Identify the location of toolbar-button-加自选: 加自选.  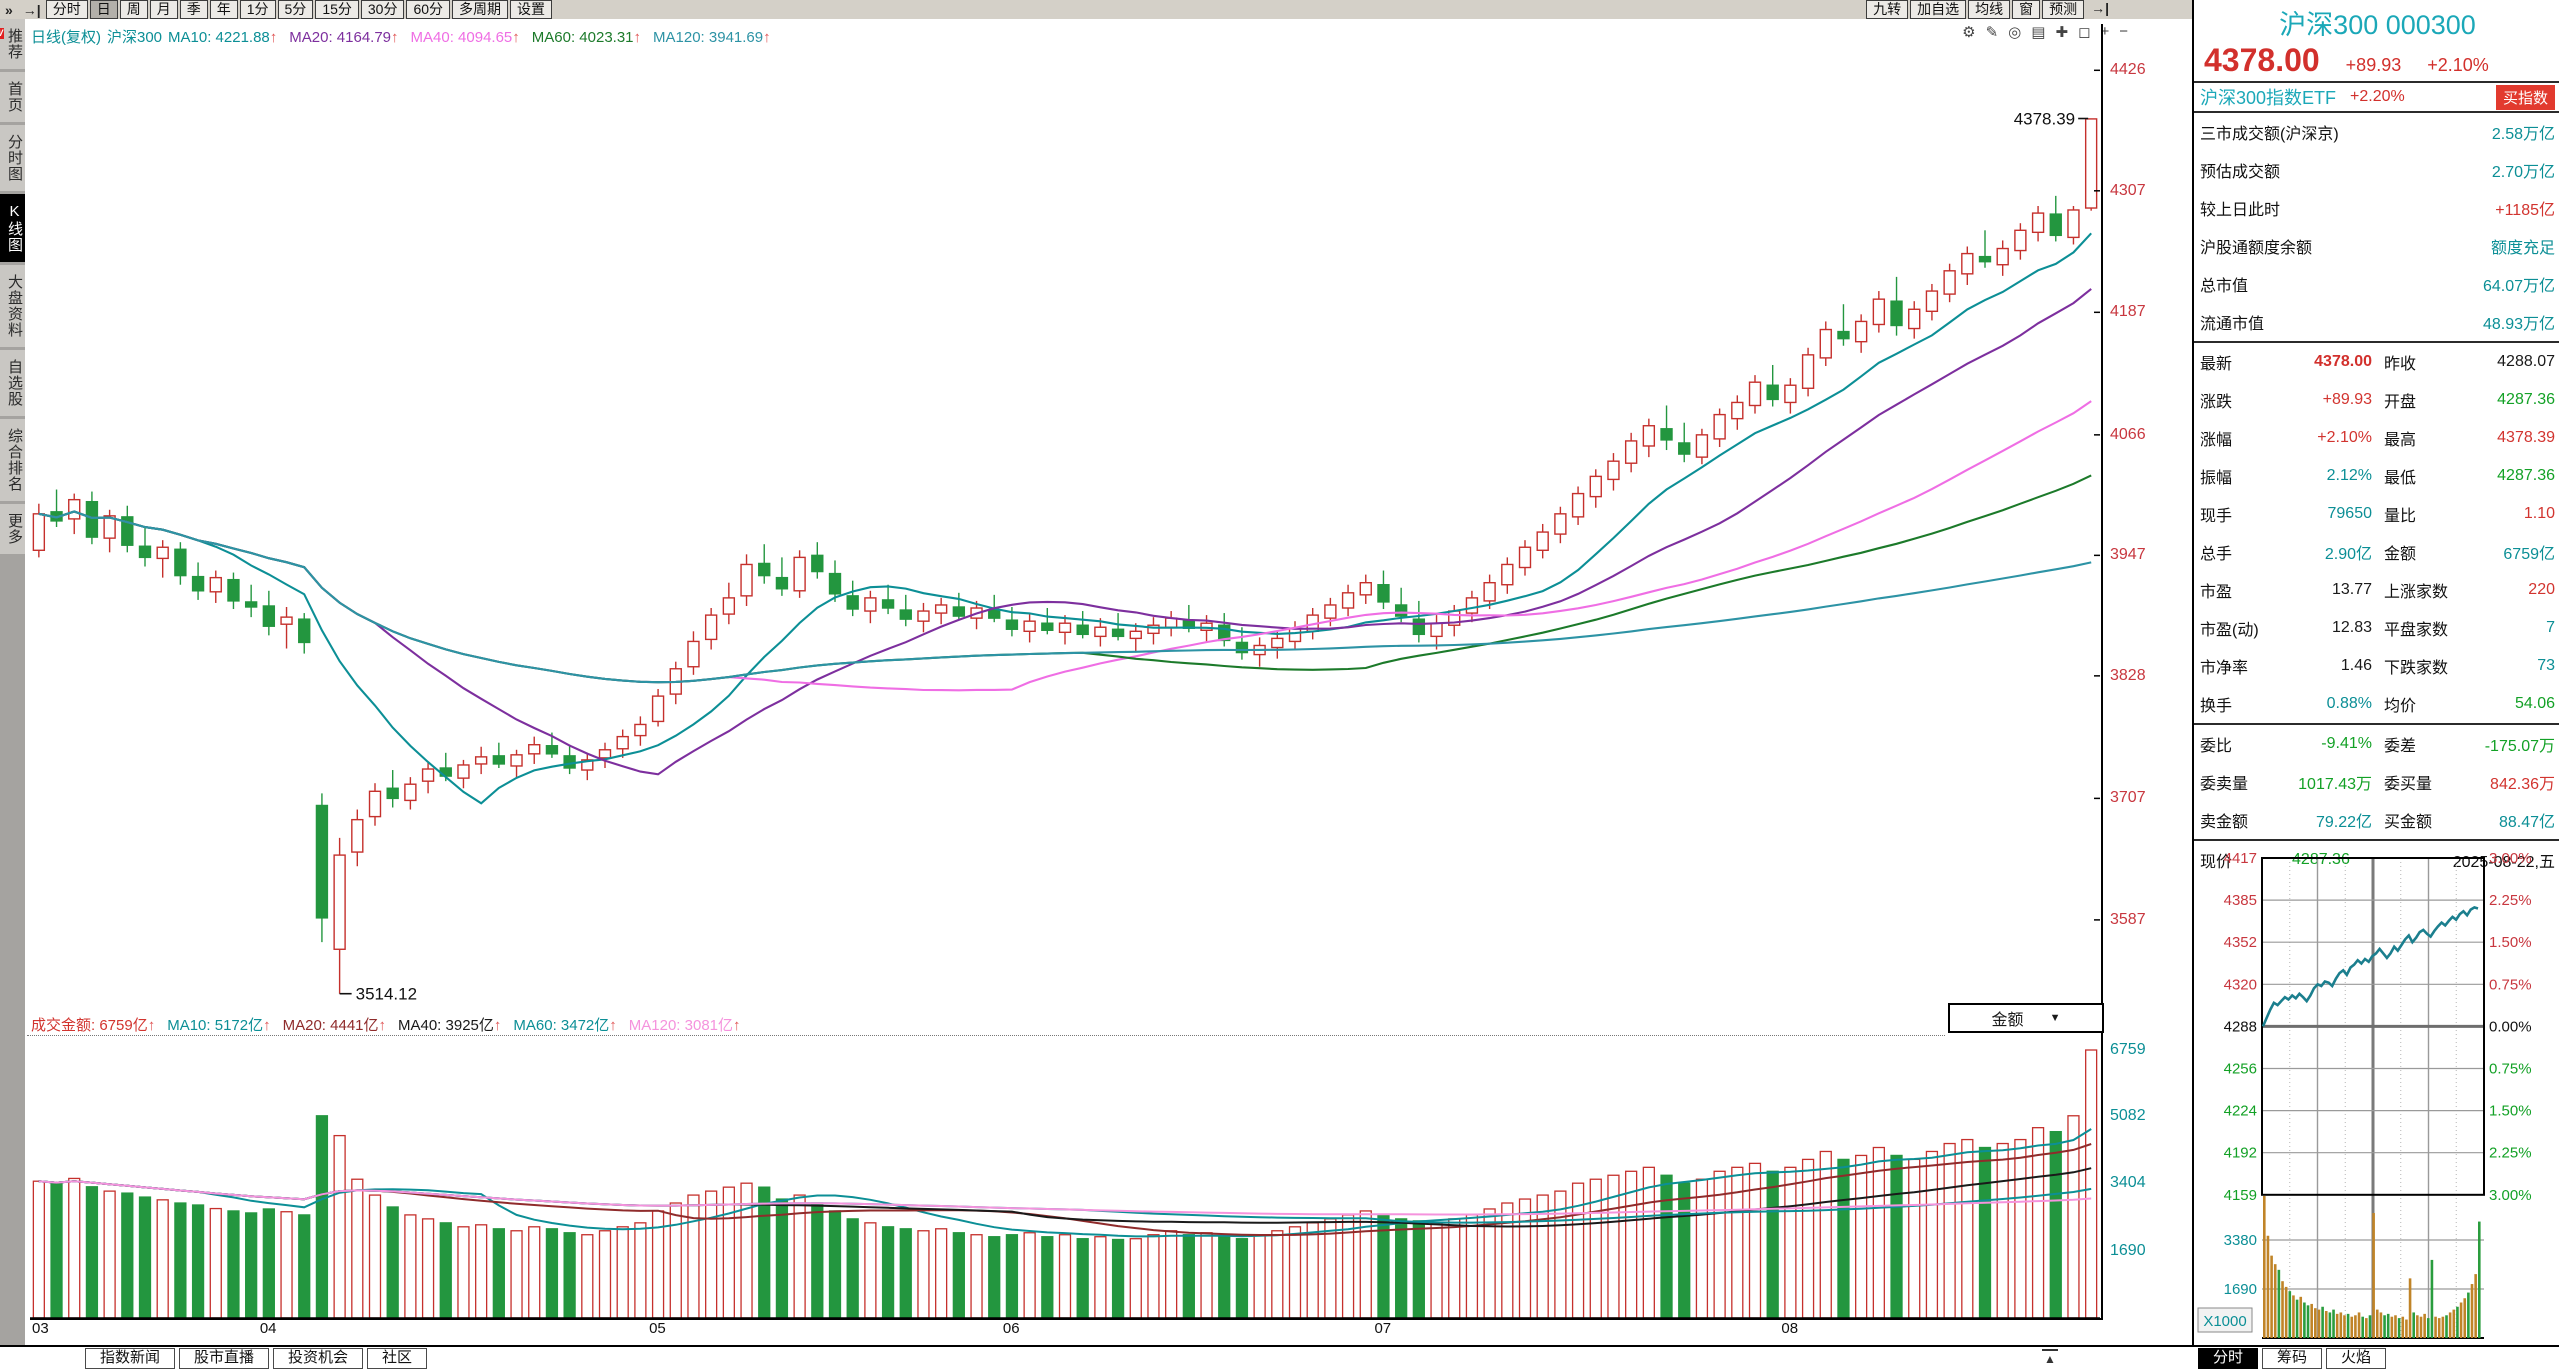
(1938, 9).